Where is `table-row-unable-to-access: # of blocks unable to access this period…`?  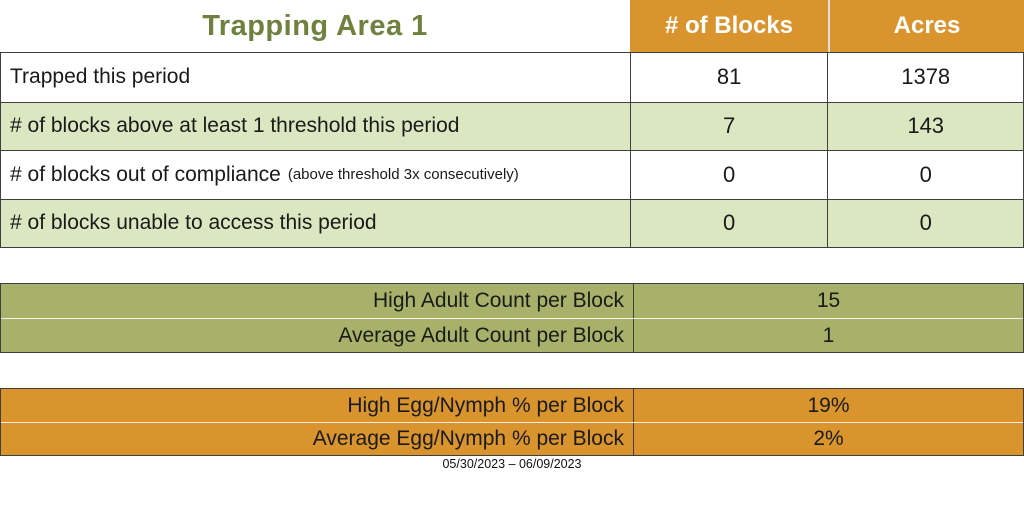 table-row-unable-to-access: # of blocks unable to access this period… is located at coordinates (512, 223).